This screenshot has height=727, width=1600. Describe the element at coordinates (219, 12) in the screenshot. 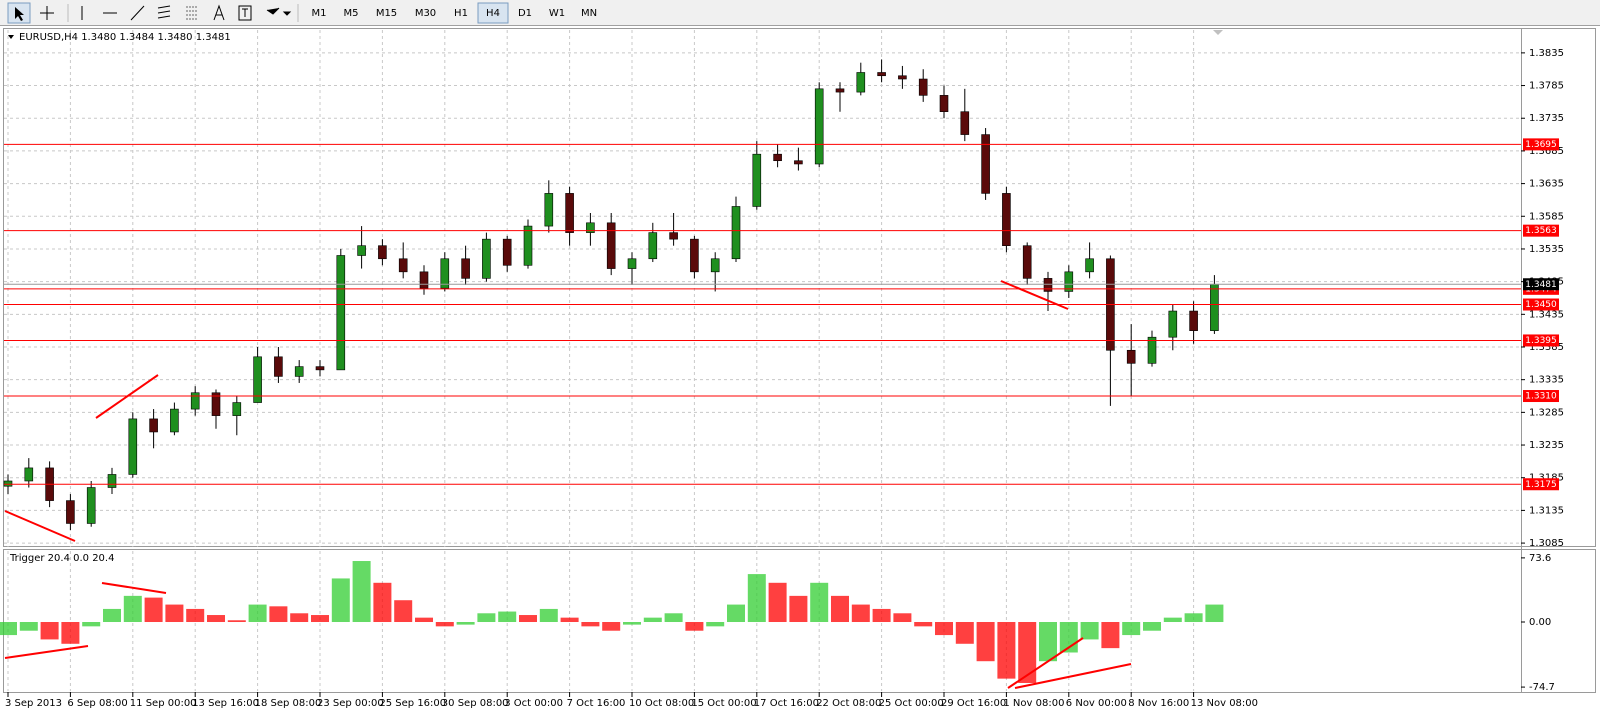

I see `text-tool` at that location.